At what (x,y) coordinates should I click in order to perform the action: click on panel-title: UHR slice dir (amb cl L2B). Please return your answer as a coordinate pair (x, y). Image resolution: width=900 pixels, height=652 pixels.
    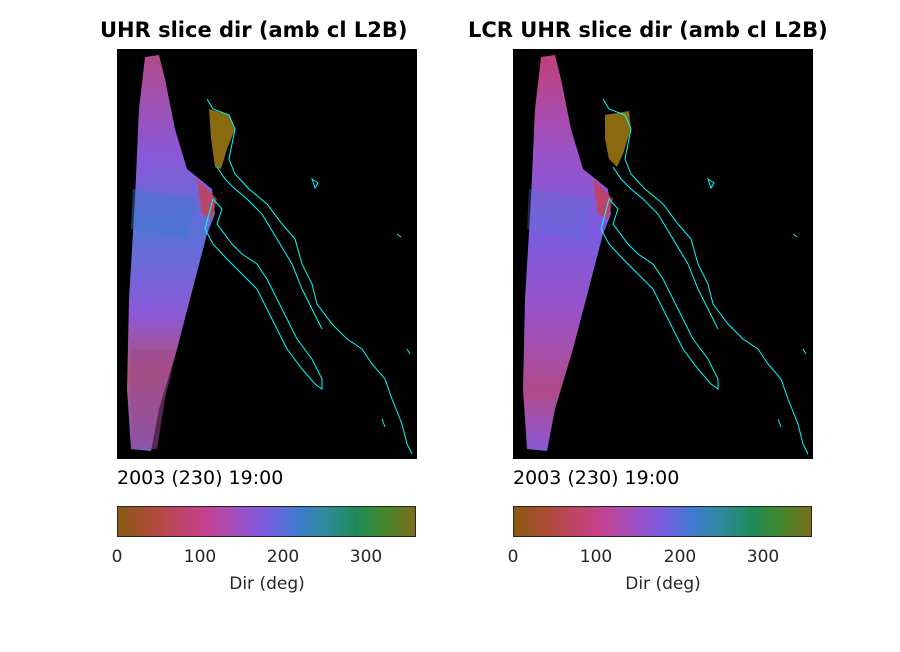
    Looking at the image, I should click on (254, 30).